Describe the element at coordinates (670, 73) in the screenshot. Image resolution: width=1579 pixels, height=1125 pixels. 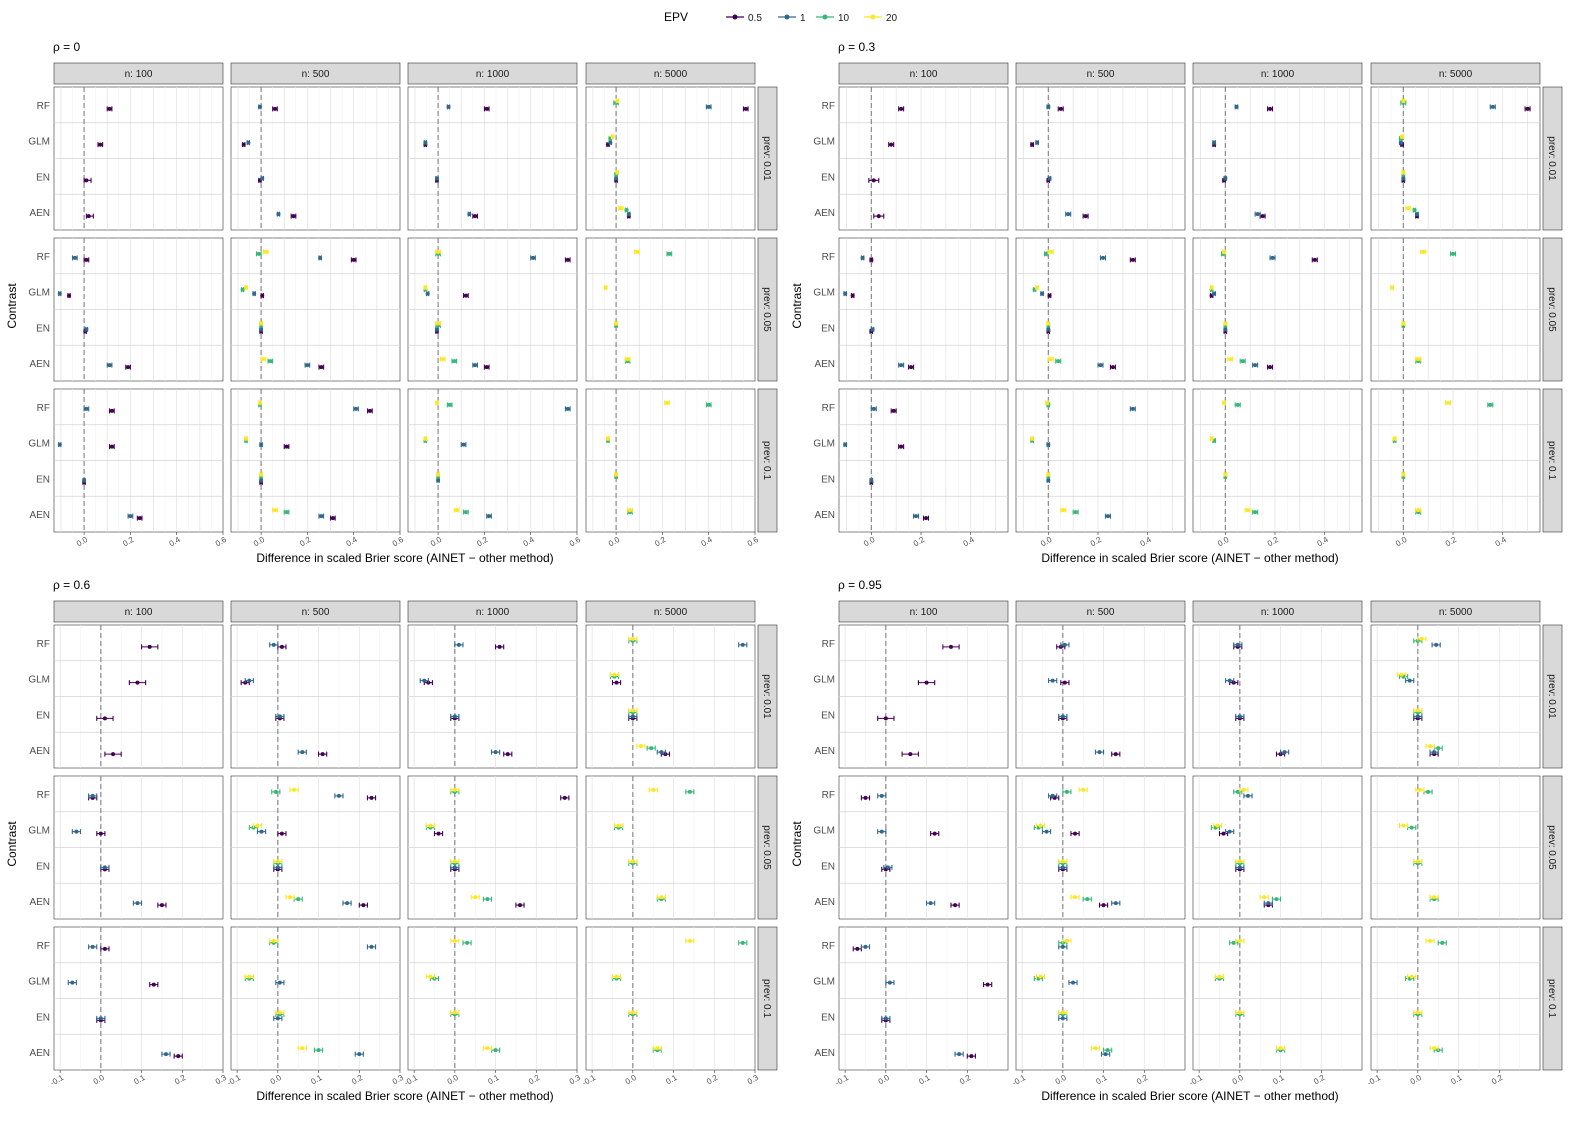
I see `column-strip-box` at that location.